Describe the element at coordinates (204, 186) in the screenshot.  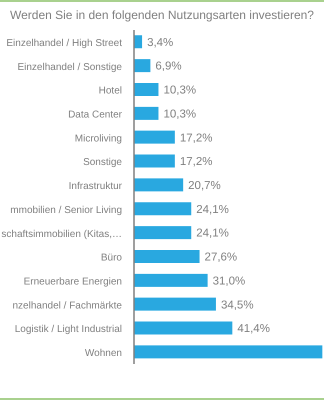
I see `data-label: 20,7%` at that location.